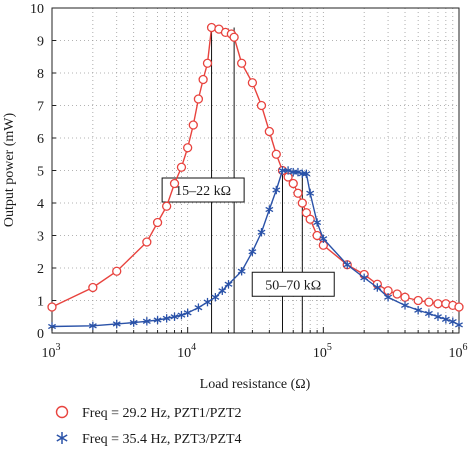 The height and width of the screenshot is (451, 474). I want to click on legend-entry-label: Freq = 35.4 Hz, PZT3/PZT4, so click(162, 439).